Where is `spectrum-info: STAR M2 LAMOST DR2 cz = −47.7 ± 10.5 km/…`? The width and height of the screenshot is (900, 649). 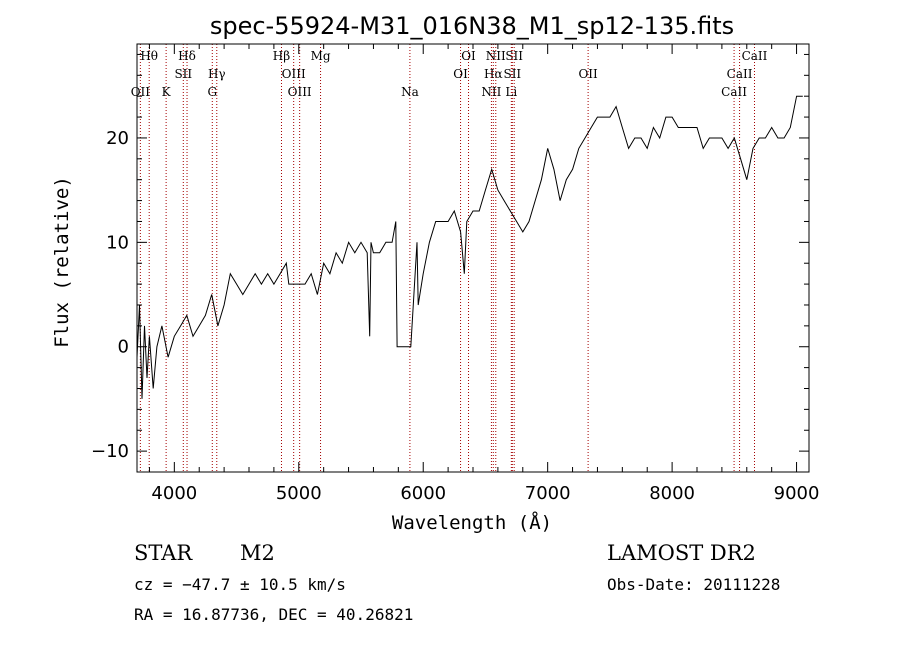
spectrum-info: STAR M2 LAMOST DR2 cz = −47.7 ± 10.5 km/… is located at coordinates (457, 582).